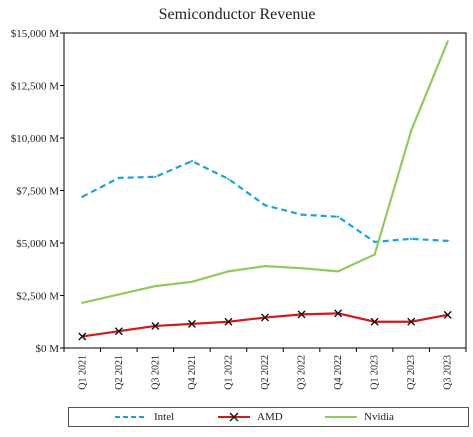 The image size is (473, 437). Describe the element at coordinates (448, 372) in the screenshot. I see `x-tick-label: Q3 2023` at that location.